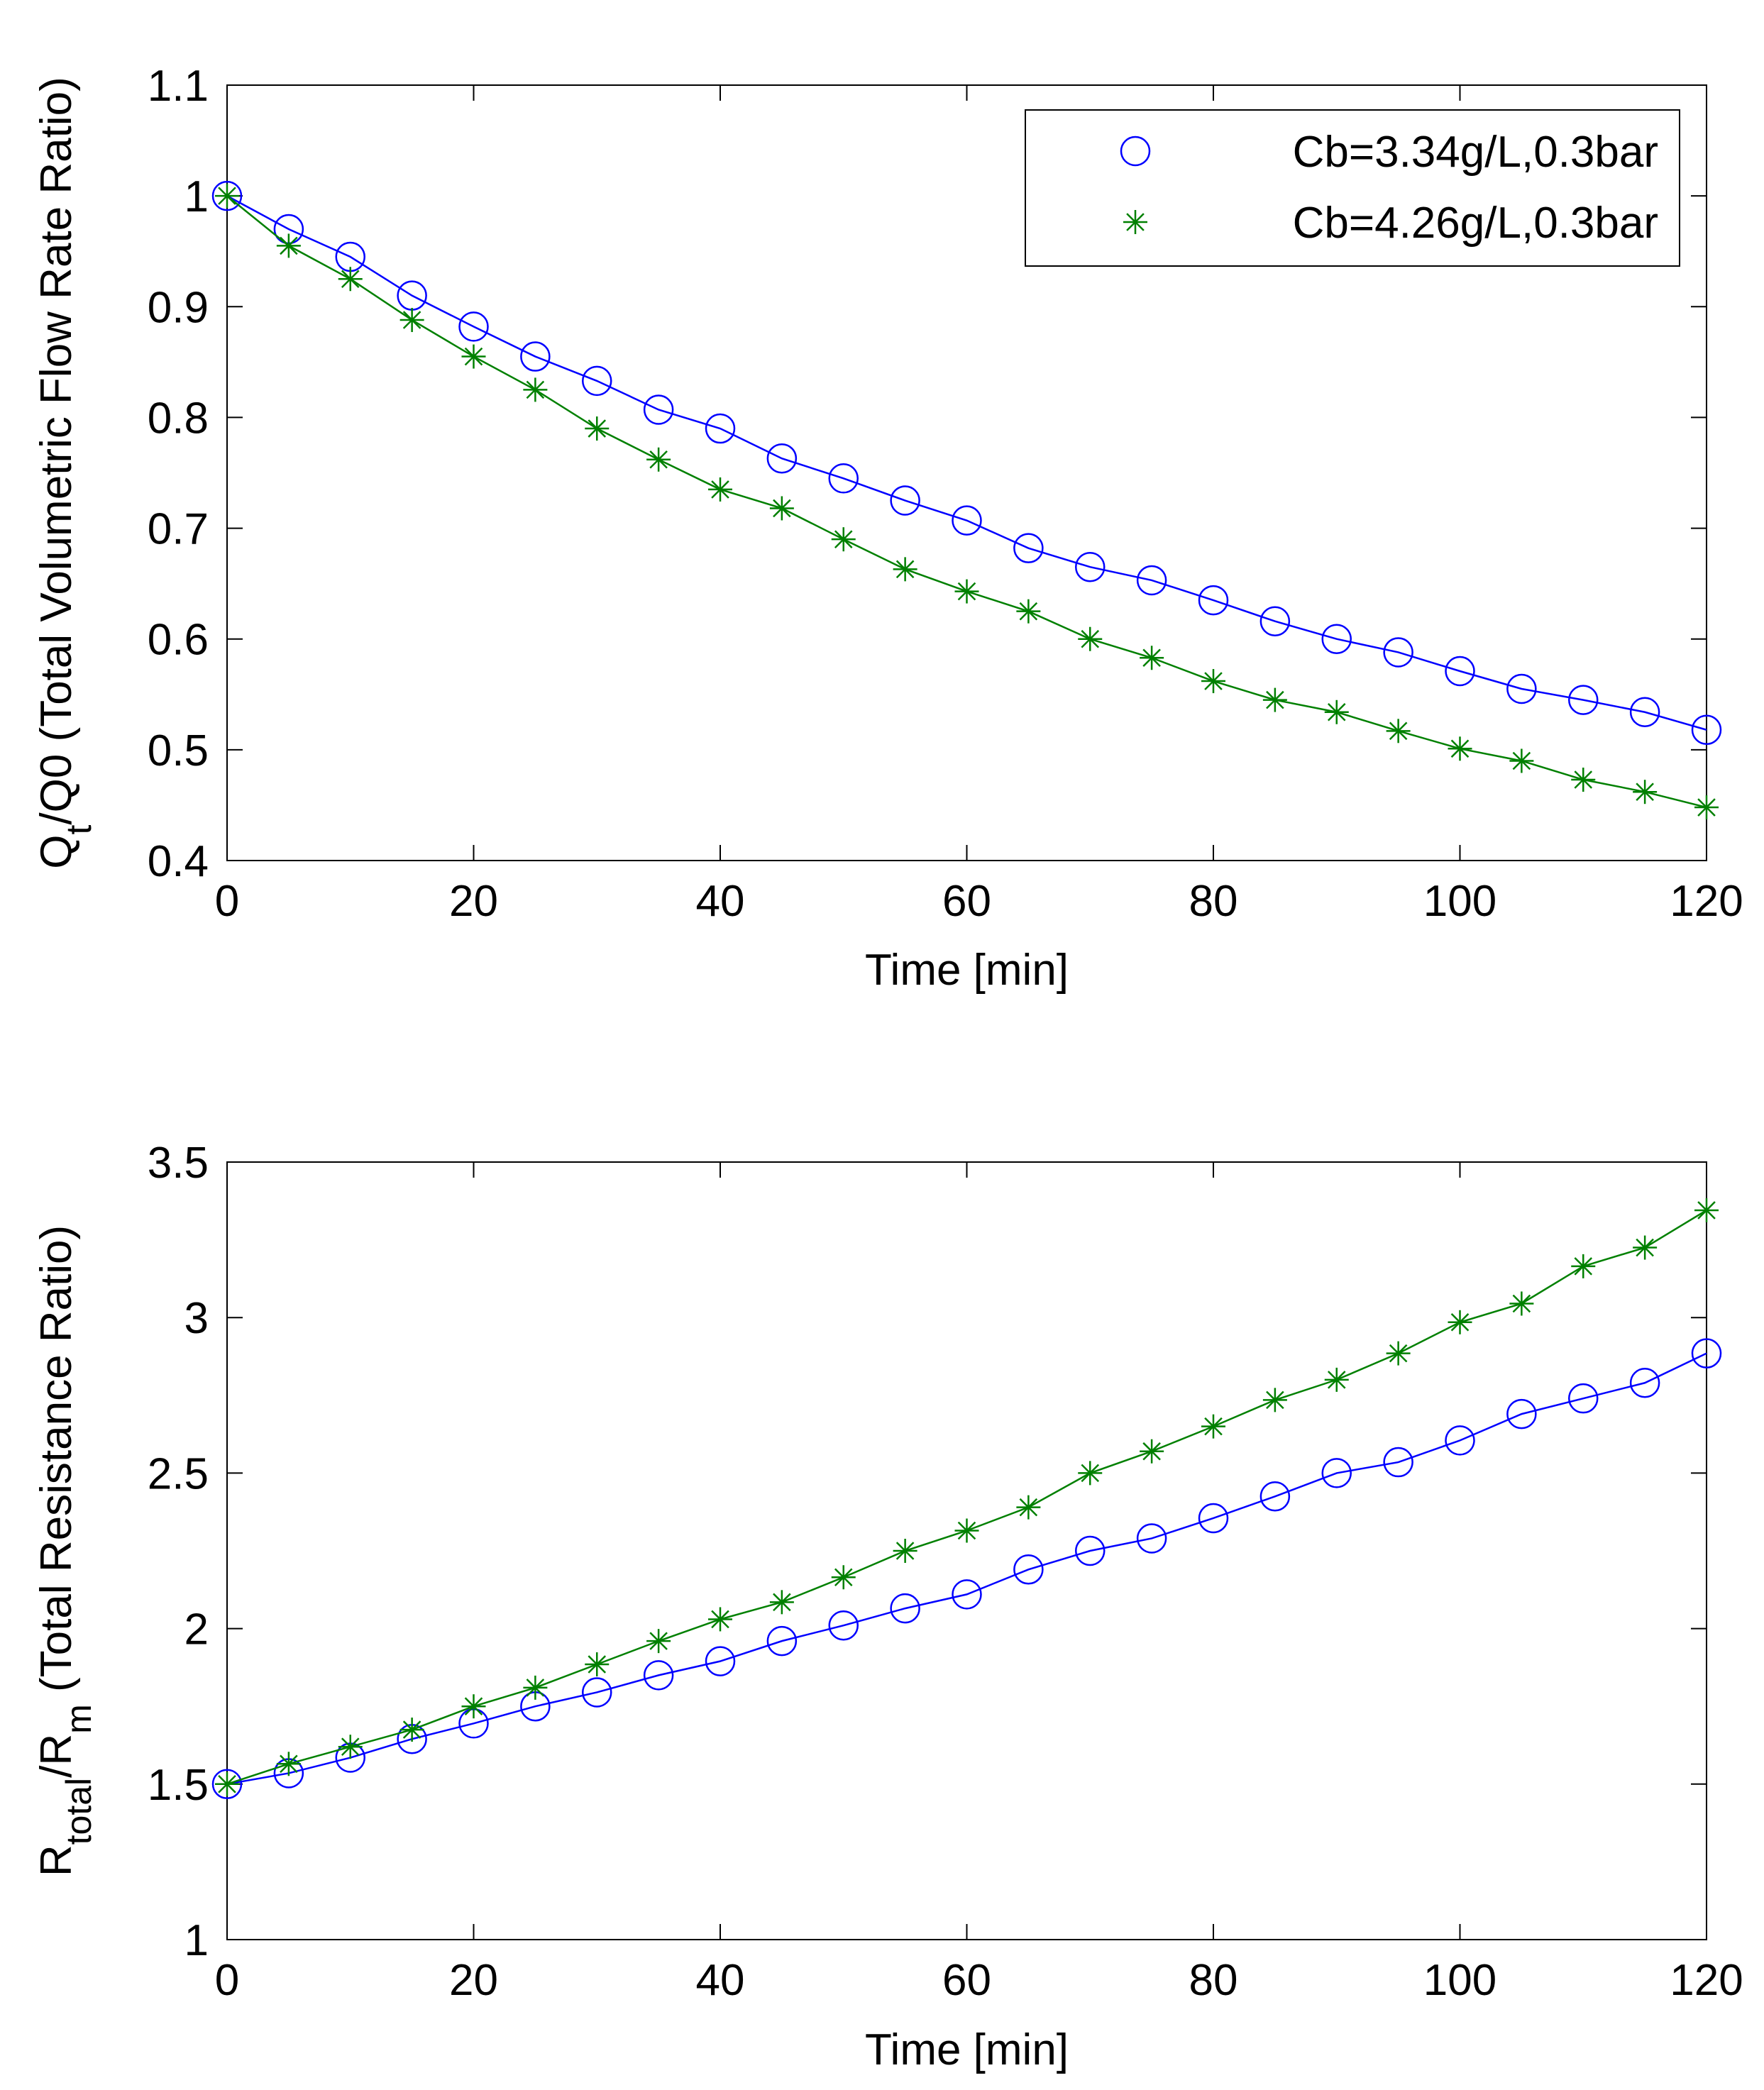  Describe the element at coordinates (178, 307) in the screenshot. I see `top-y-tick-label: 0.9` at that location.